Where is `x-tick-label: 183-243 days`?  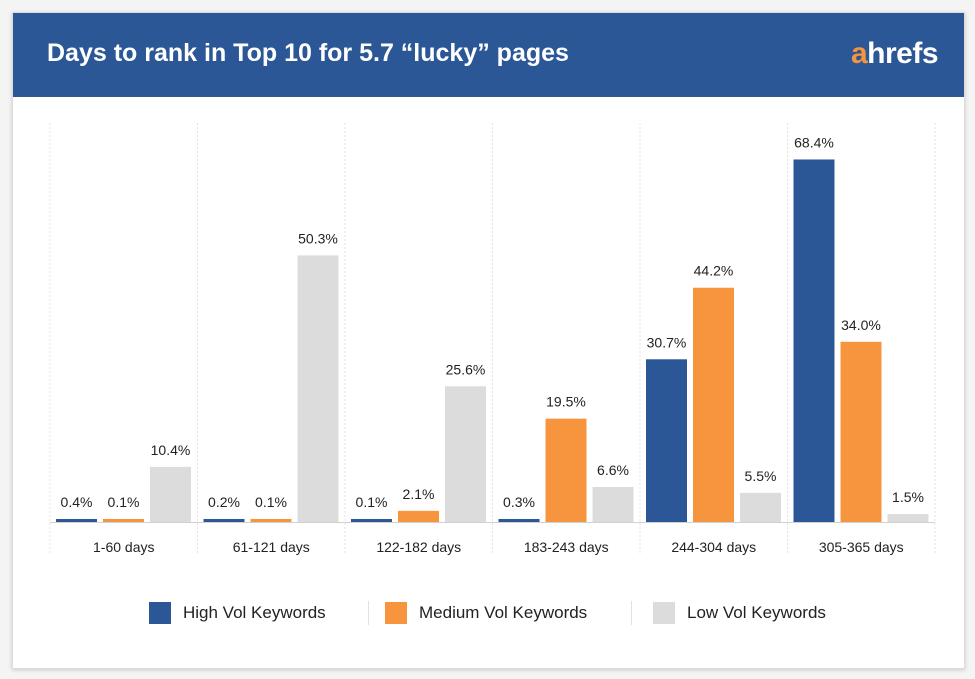 x-tick-label: 183-243 days is located at coordinates (566, 547).